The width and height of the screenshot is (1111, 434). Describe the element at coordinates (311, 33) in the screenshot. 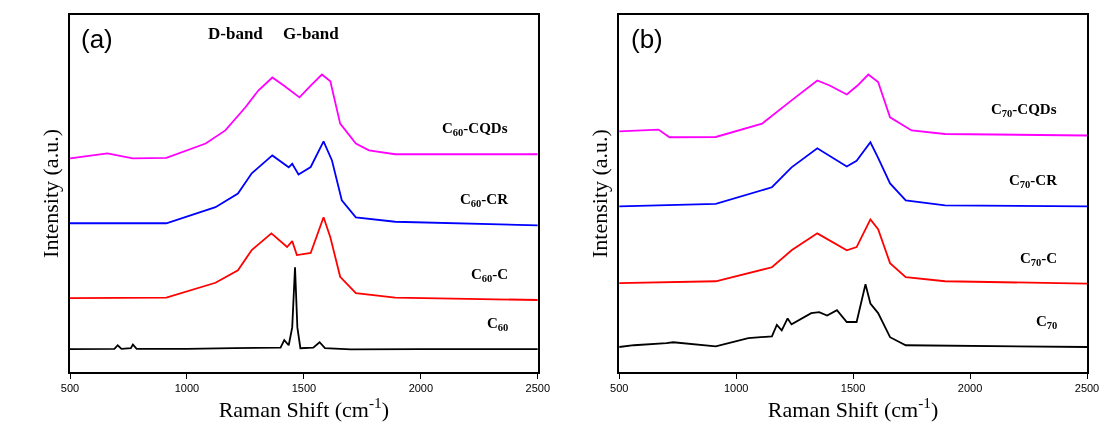

I see `text: G-band` at that location.